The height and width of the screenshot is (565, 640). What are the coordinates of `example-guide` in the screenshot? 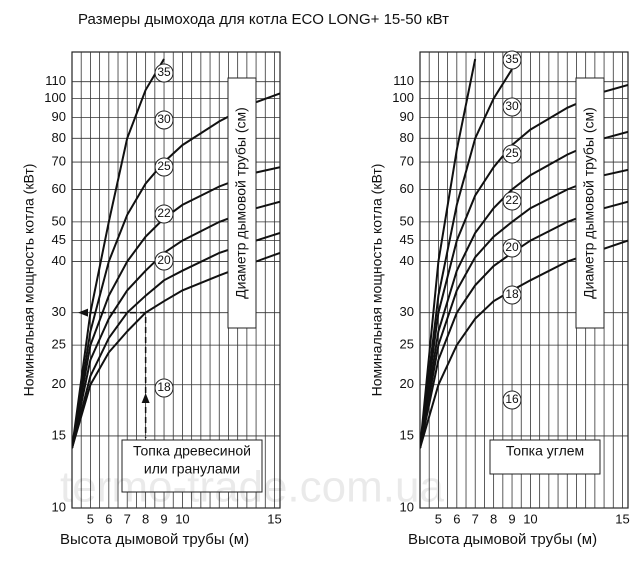 It's located at (113, 374).